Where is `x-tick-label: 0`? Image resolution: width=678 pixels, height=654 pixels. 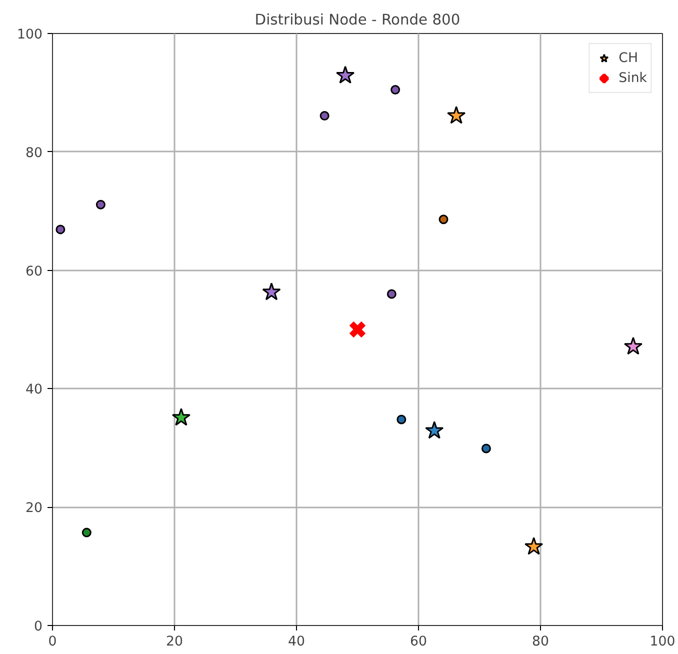 x-tick-label: 0 is located at coordinates (52, 642).